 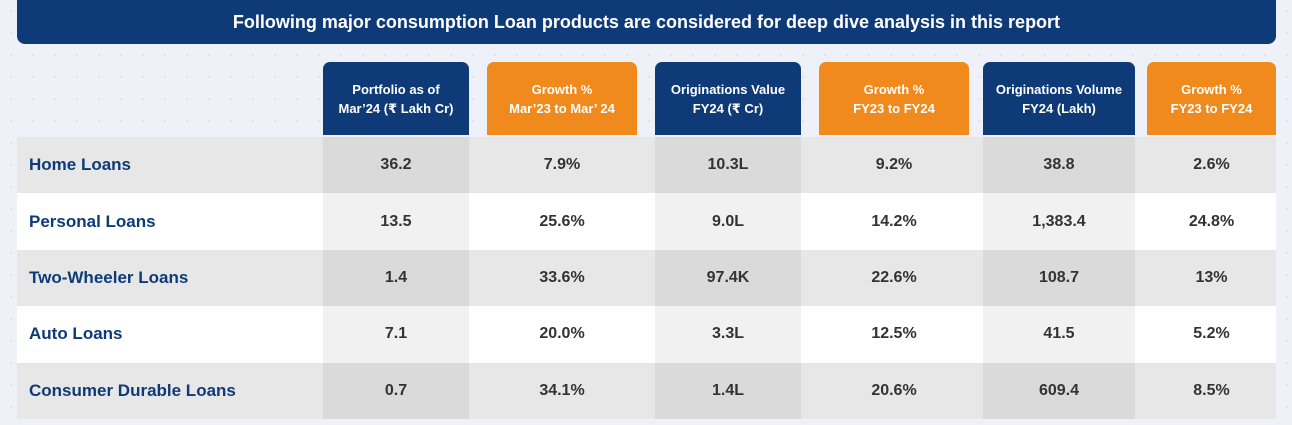 I want to click on table-cell: 1.4L, so click(x=728, y=390).